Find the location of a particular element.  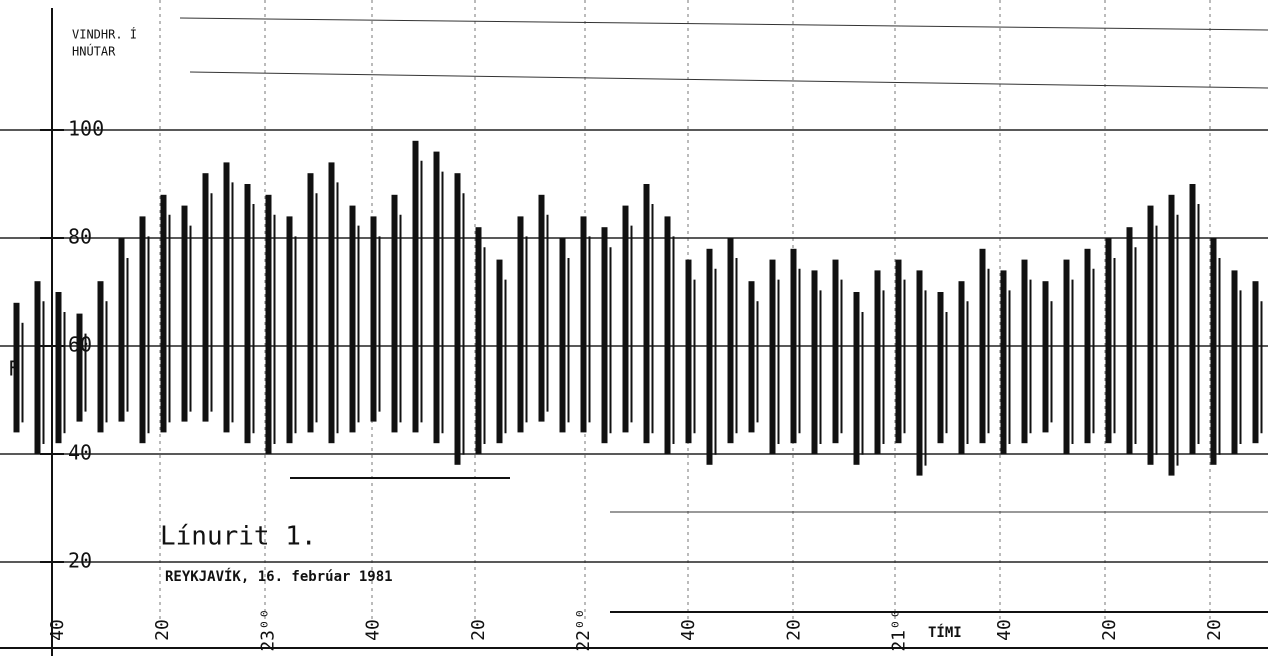

x-tick-label: 21⁰⁰ is located at coordinates (899, 629).